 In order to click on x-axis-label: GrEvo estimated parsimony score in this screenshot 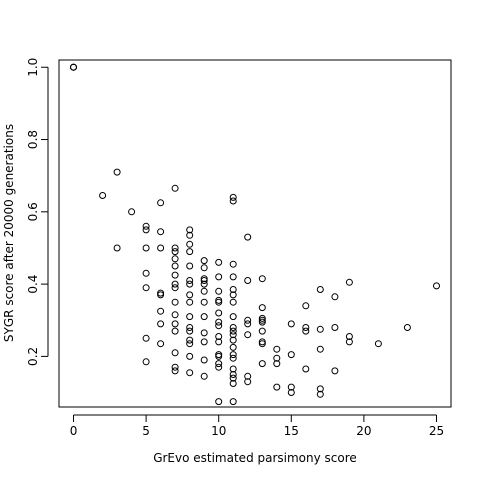, I will do `click(255, 458)`.